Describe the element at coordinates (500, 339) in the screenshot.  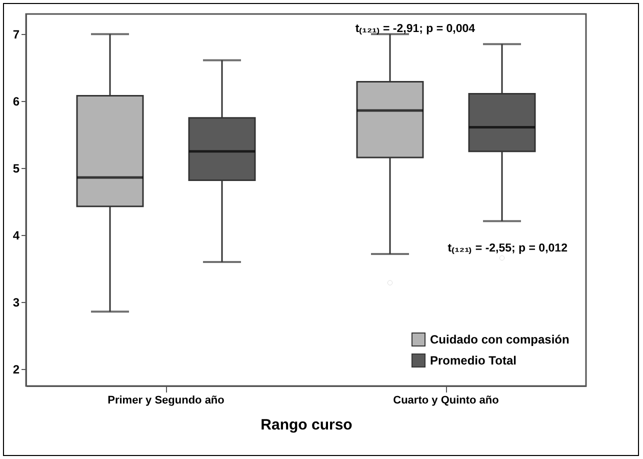
I see `legend-label: Cuidado con compasión` at that location.